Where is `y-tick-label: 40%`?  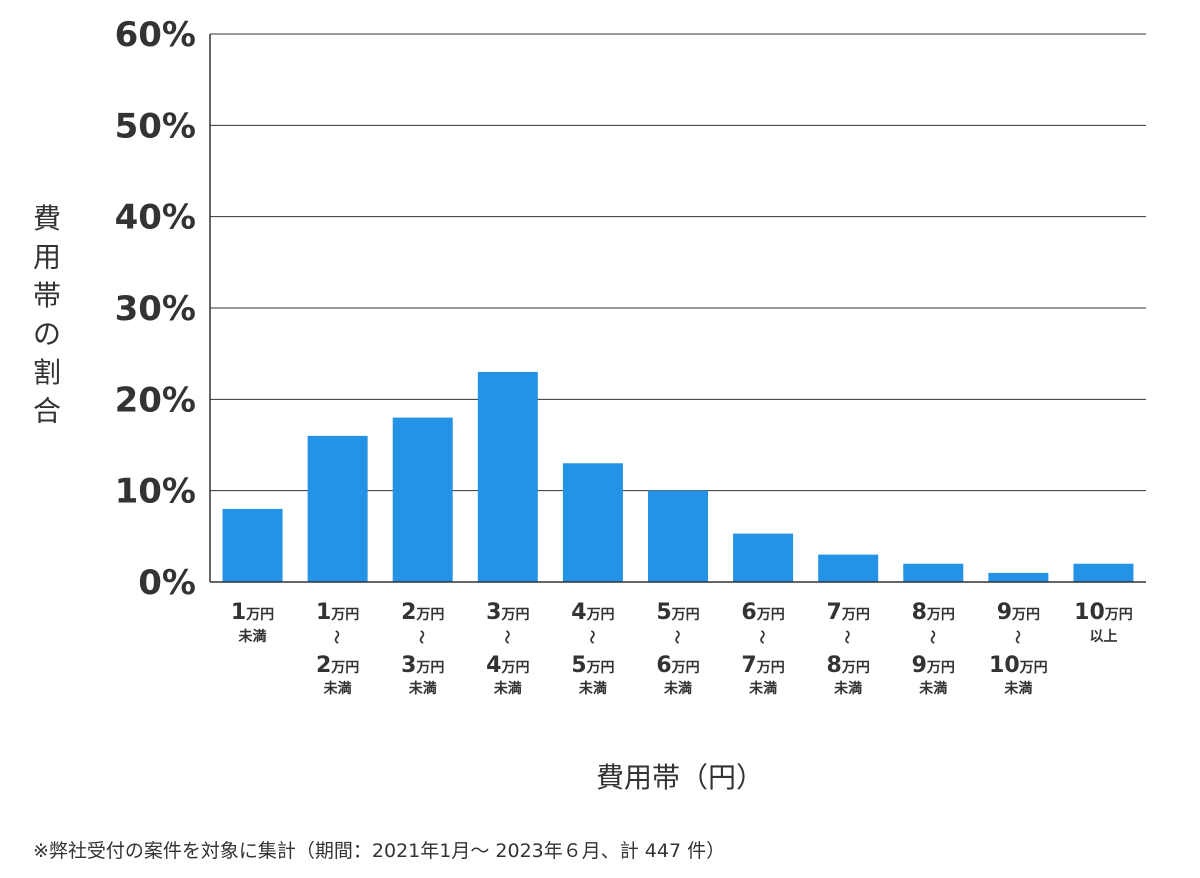 y-tick-label: 40% is located at coordinates (155, 218).